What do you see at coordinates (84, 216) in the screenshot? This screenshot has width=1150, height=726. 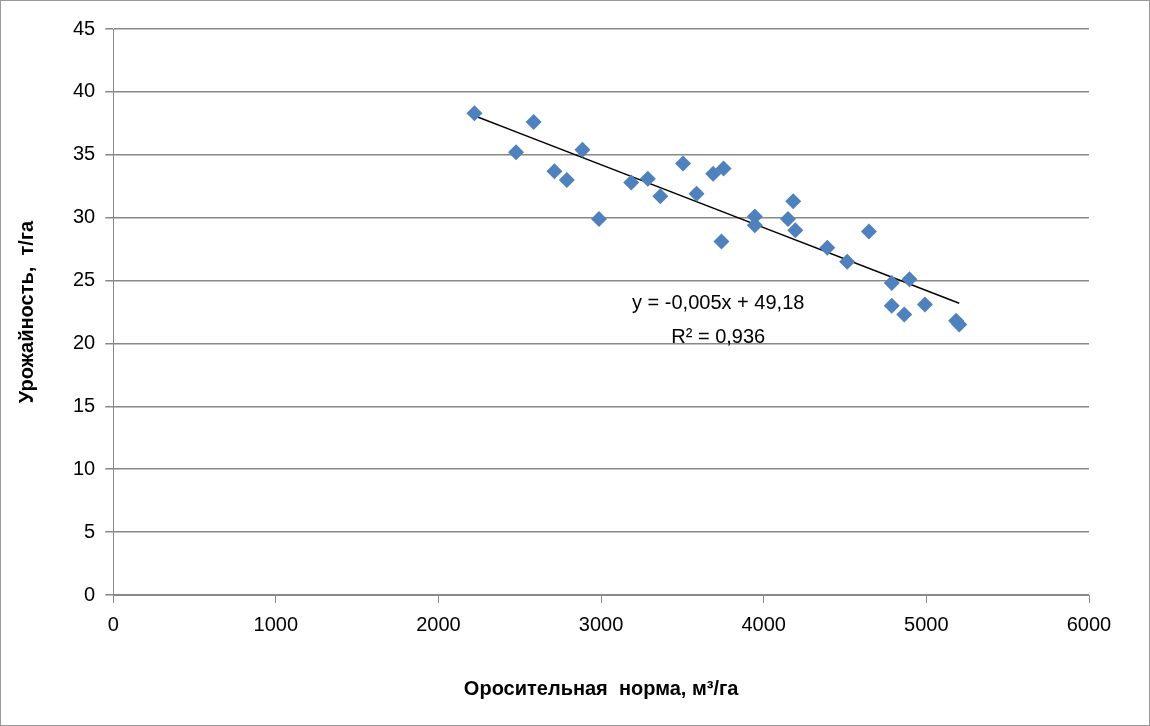 I see `y-tick-label: 30` at bounding box center [84, 216].